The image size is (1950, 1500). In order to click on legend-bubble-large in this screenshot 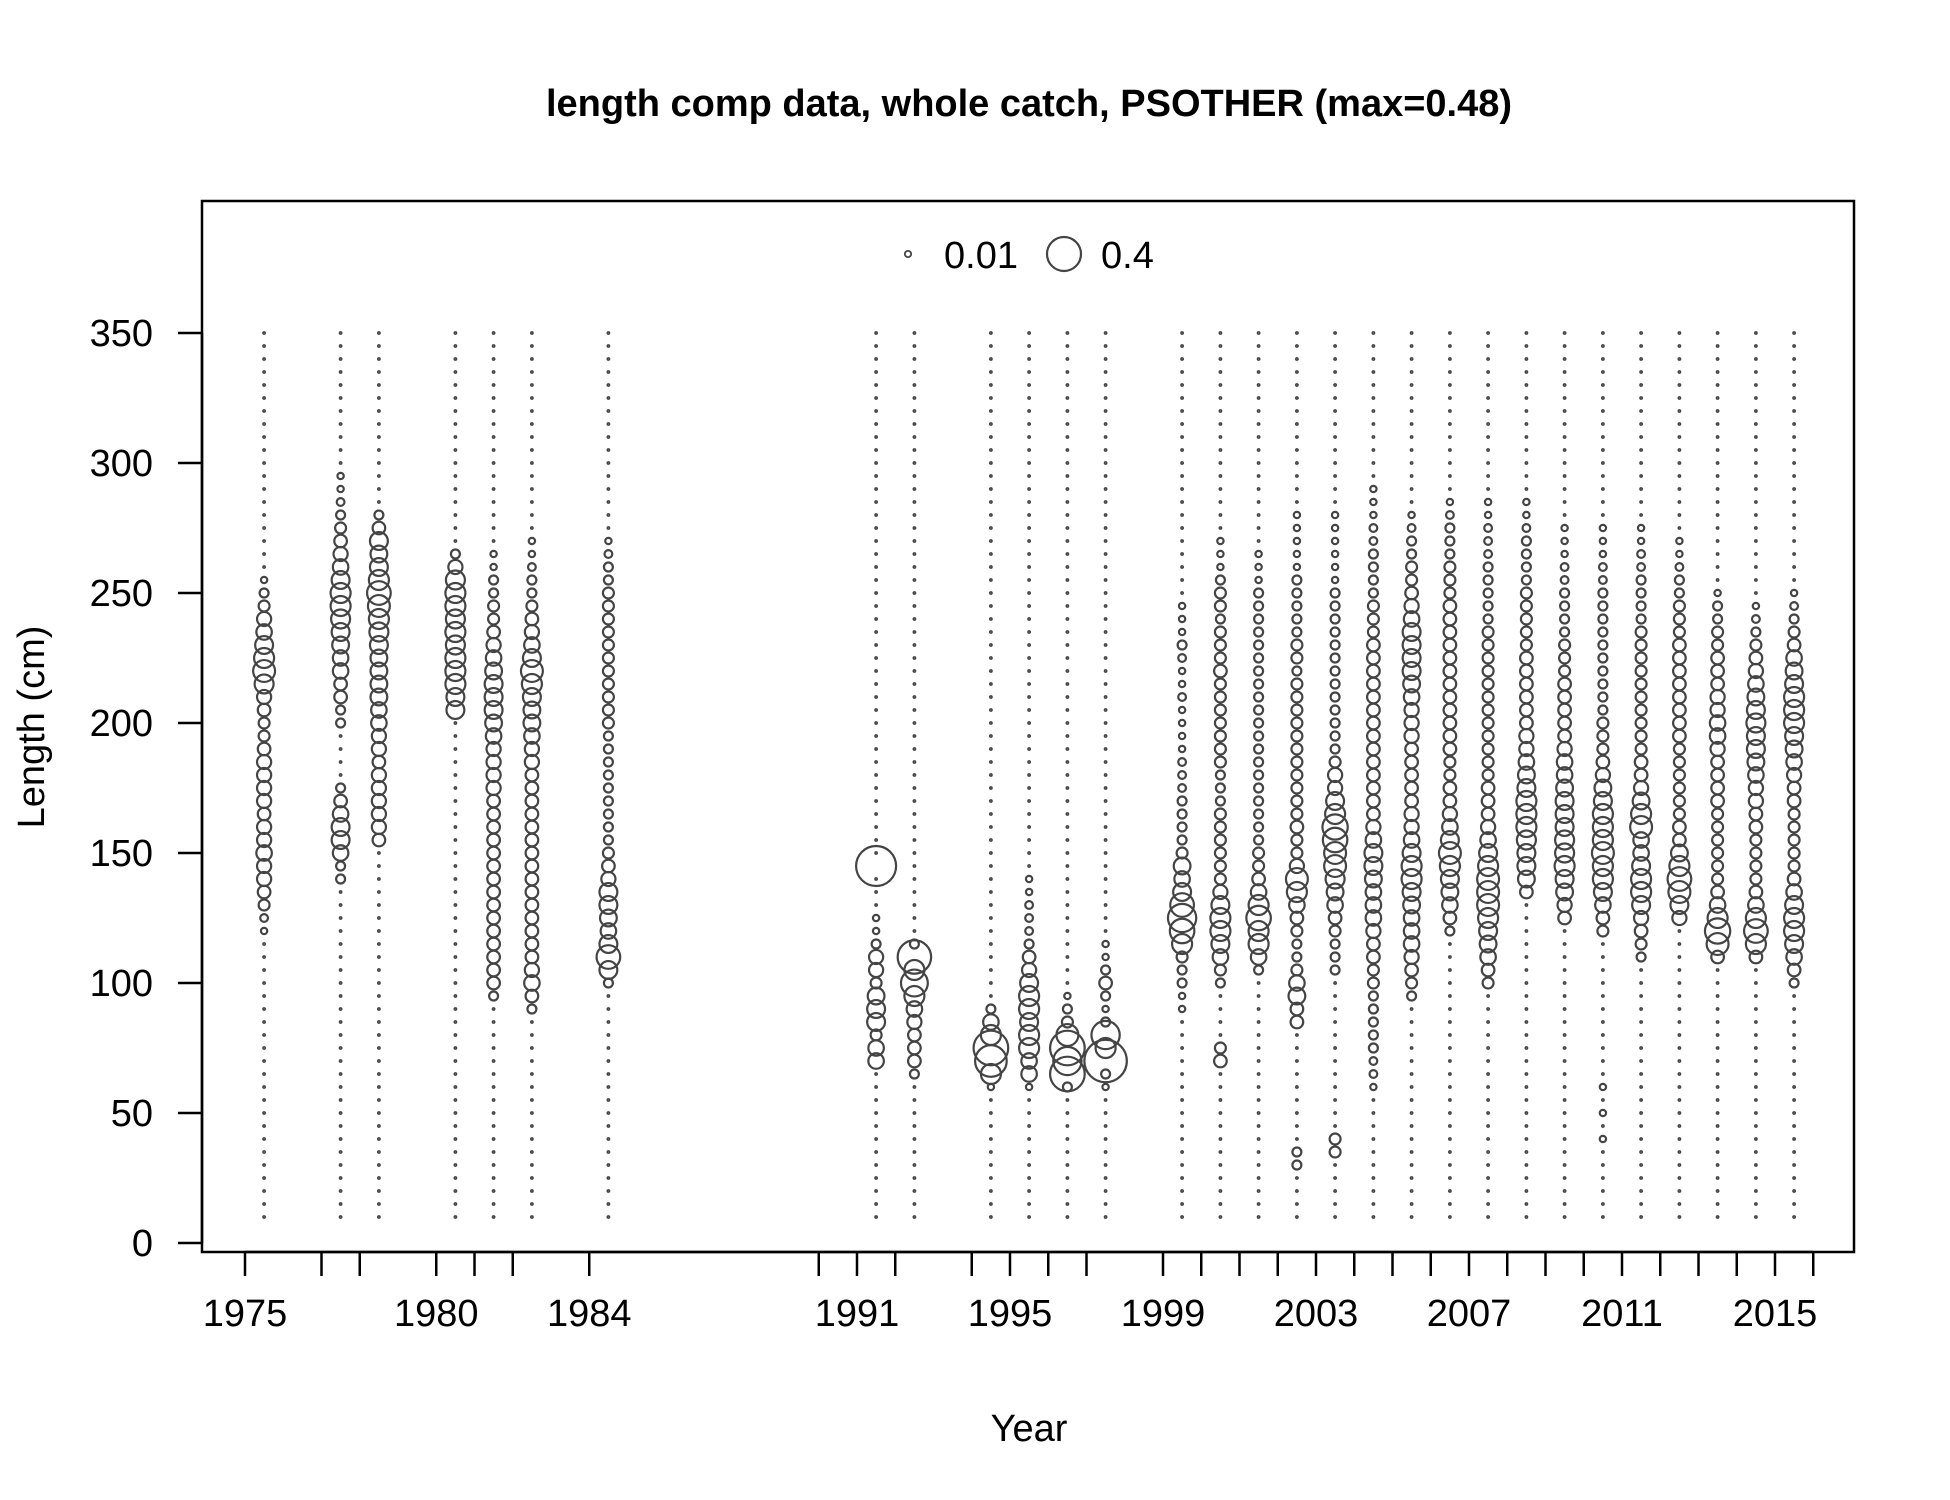, I will do `click(1064, 254)`.